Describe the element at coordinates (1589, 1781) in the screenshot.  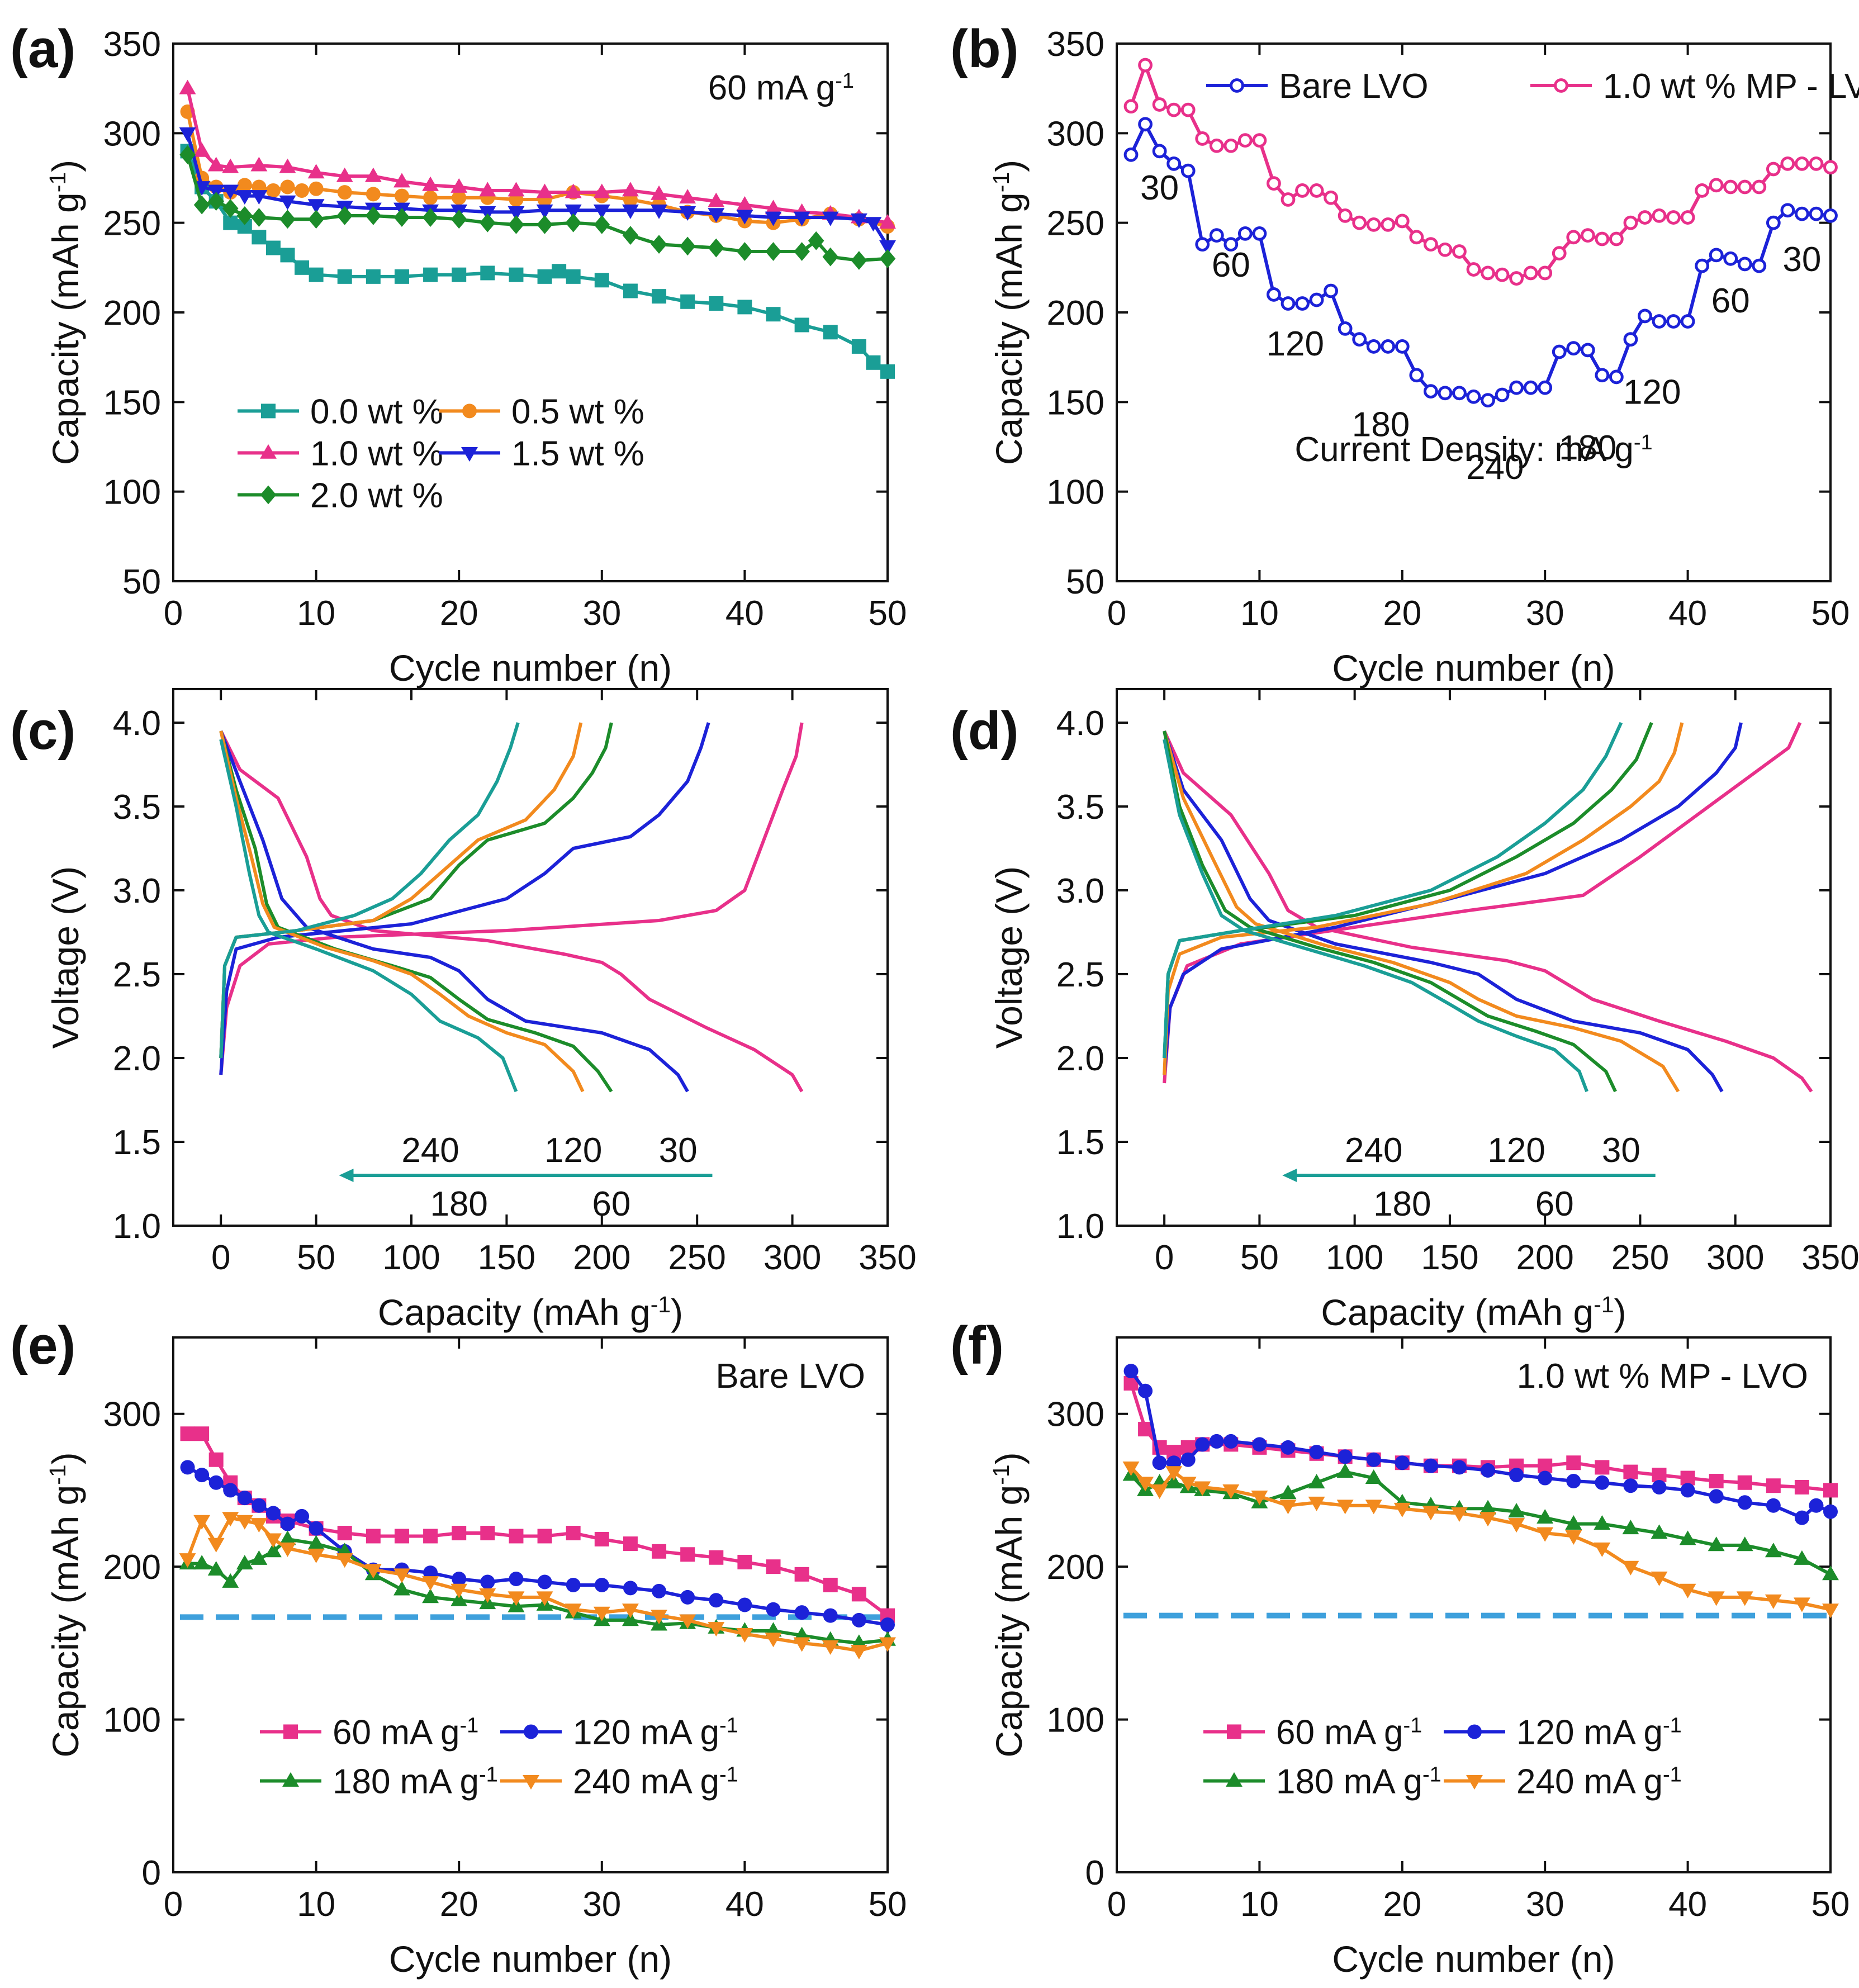
I see `legend-label-base: 240 mA g` at that location.